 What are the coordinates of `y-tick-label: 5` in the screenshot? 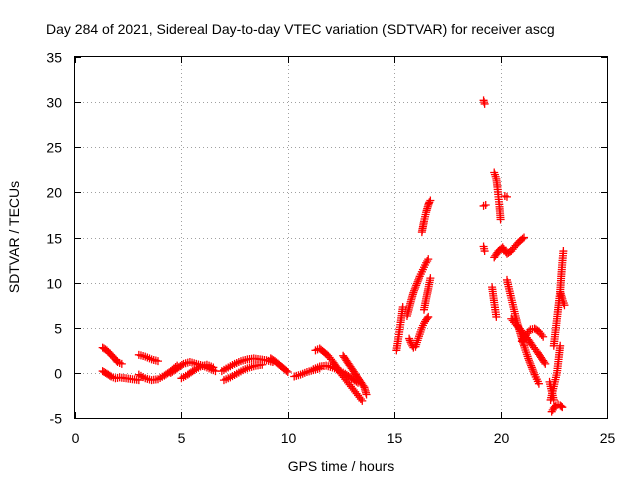 It's located at (58, 329).